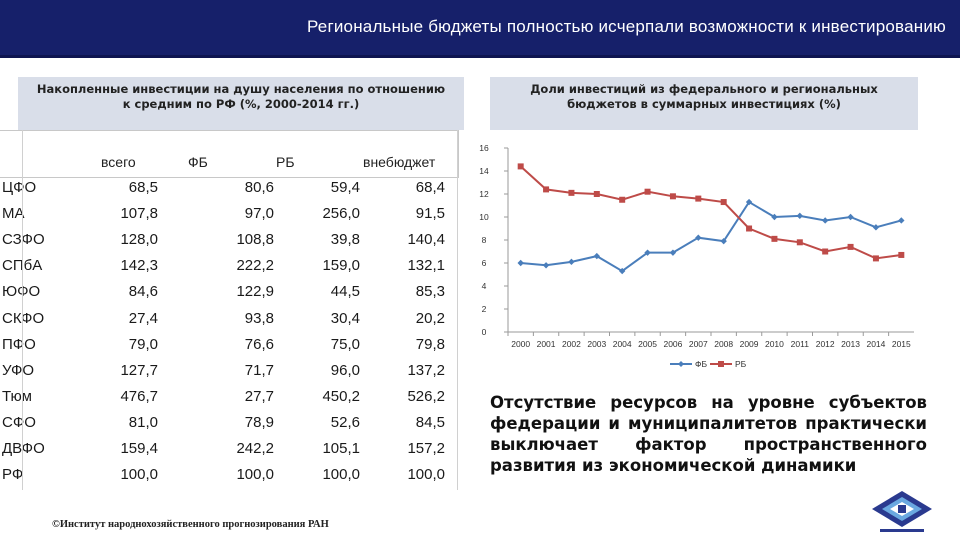  I want to click on legend-label-rb: РБ, so click(741, 364).